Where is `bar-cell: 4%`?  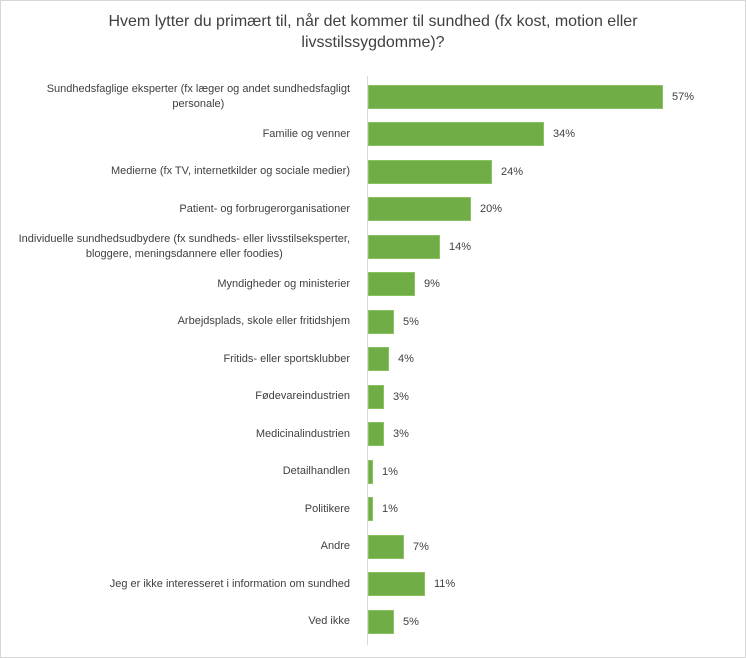 bar-cell: 4% is located at coordinates (553, 360).